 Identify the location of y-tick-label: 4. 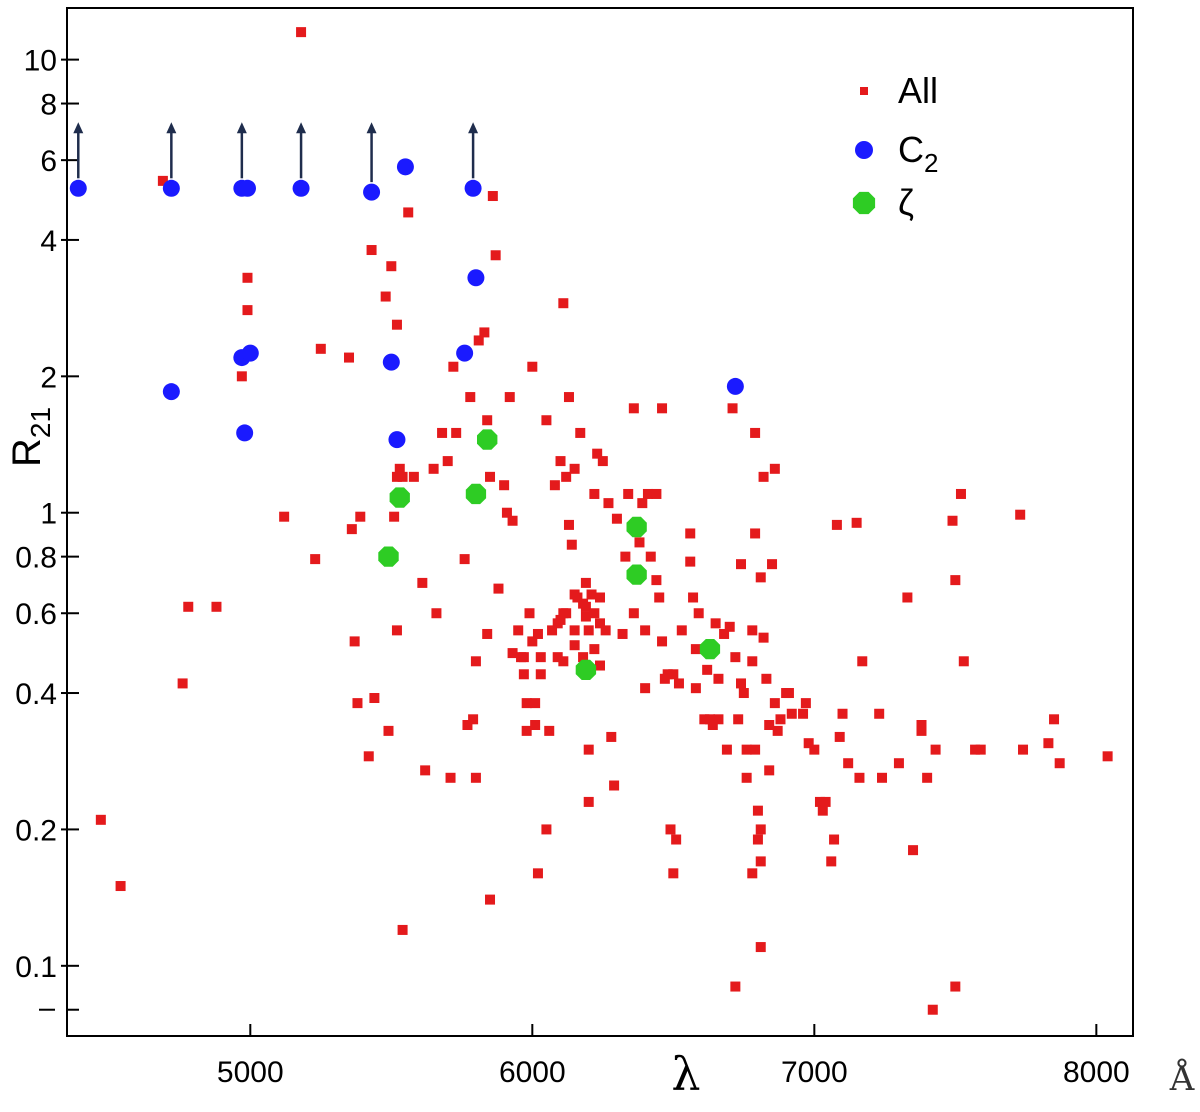
(48, 241).